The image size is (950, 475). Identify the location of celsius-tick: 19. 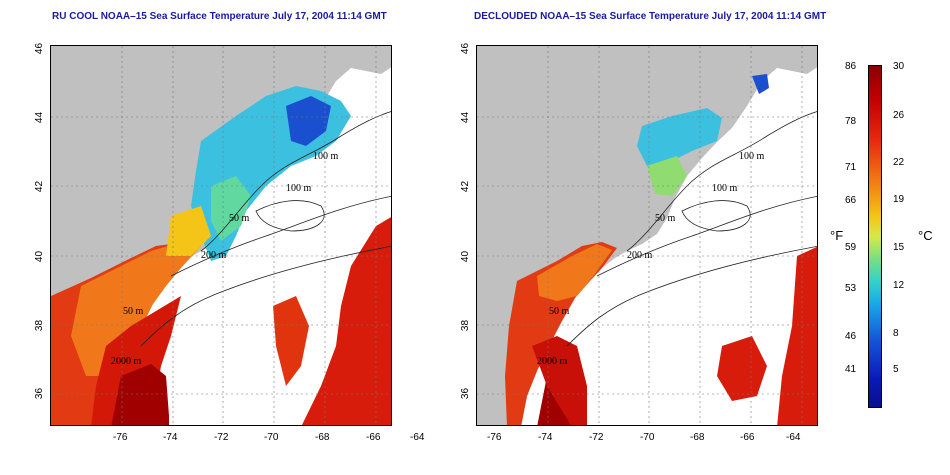
(899, 199).